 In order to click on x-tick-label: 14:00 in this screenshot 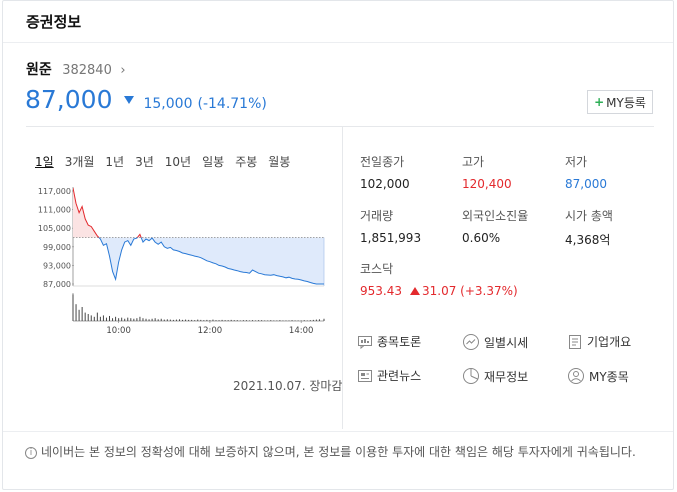, I will do `click(301, 331)`.